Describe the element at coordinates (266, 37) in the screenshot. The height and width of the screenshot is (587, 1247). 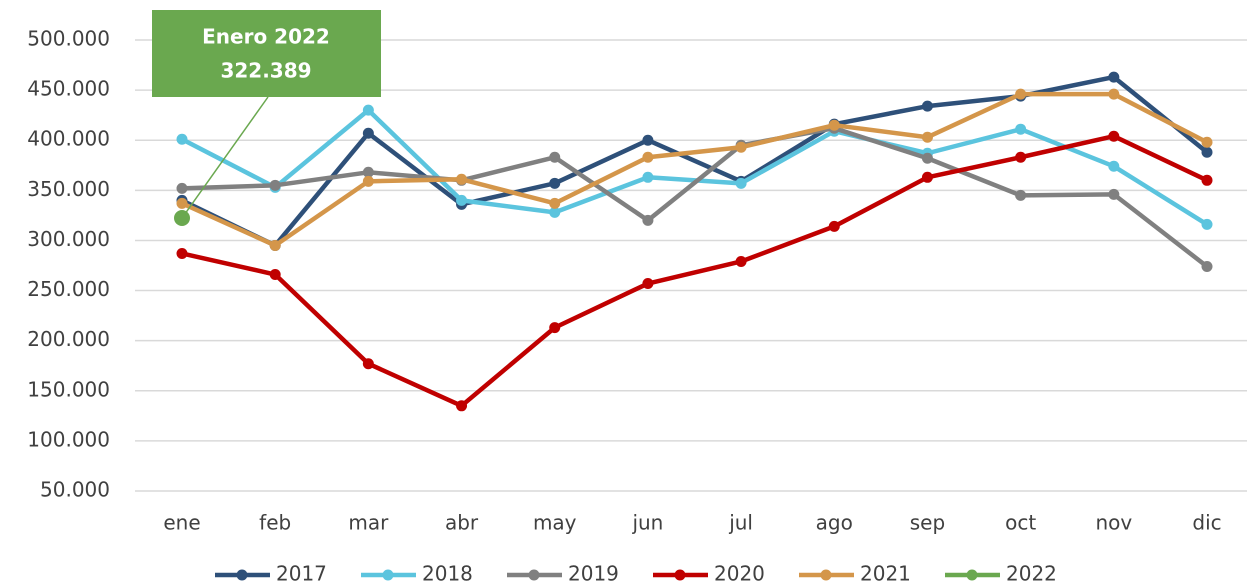
I see `callout-title: Enero 2022` at that location.